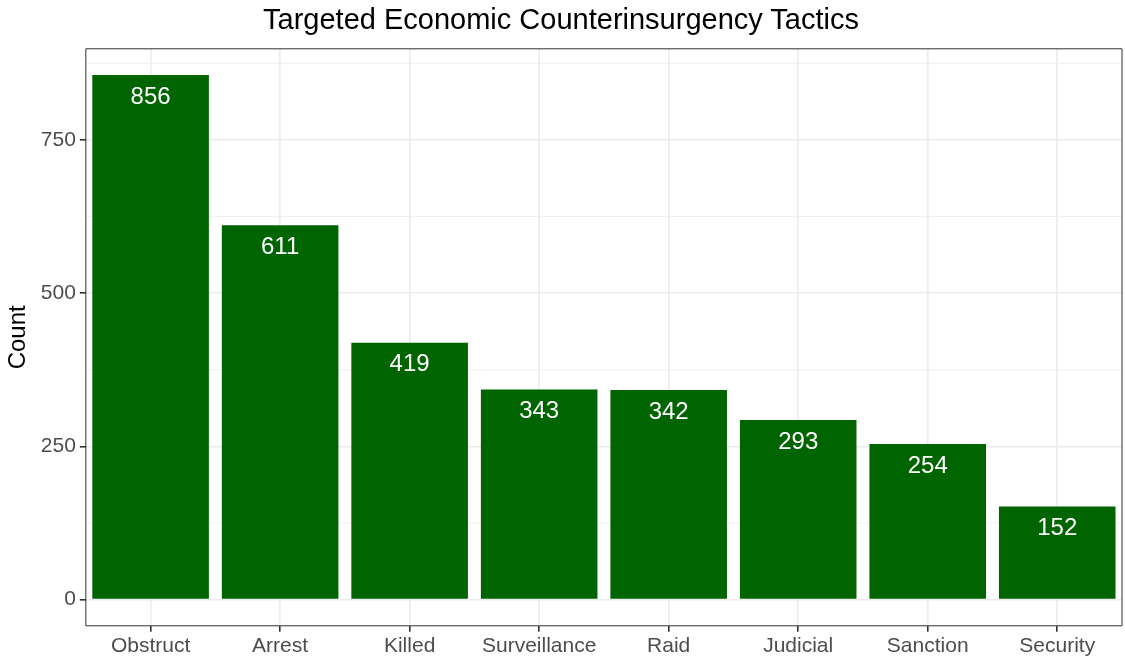  I want to click on y-tick-label: 250, so click(58, 445).